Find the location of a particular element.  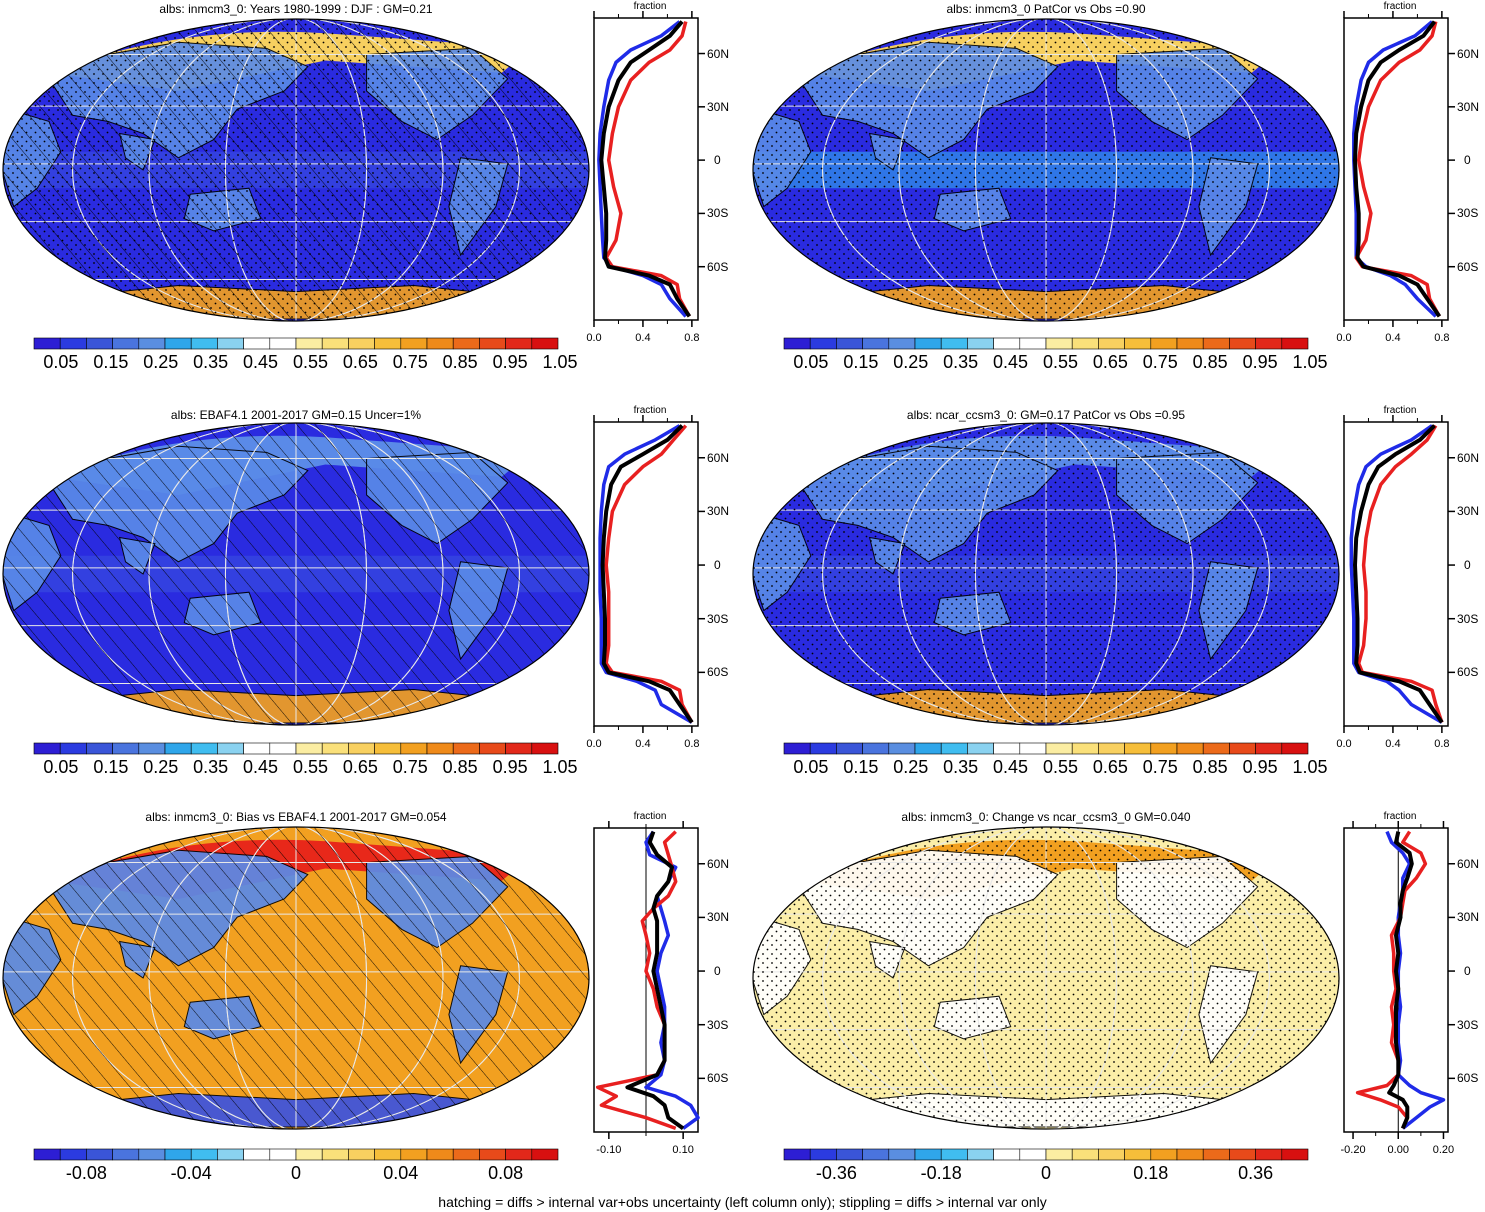

profile-x-tick-label: 0.20 is located at coordinates (1443, 1150).